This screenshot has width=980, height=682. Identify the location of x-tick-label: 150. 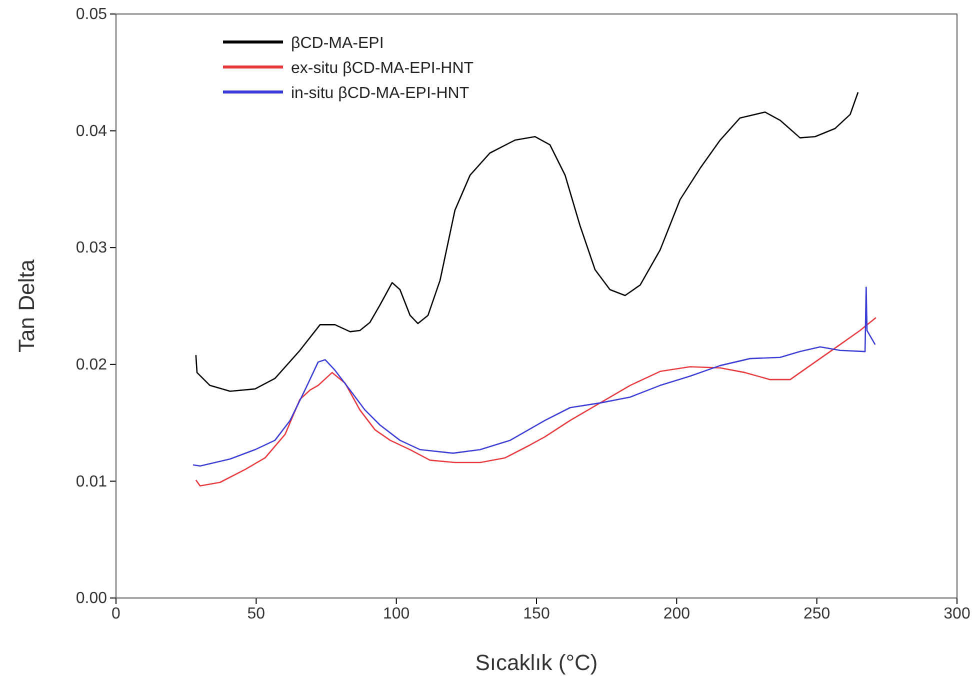
(536, 613).